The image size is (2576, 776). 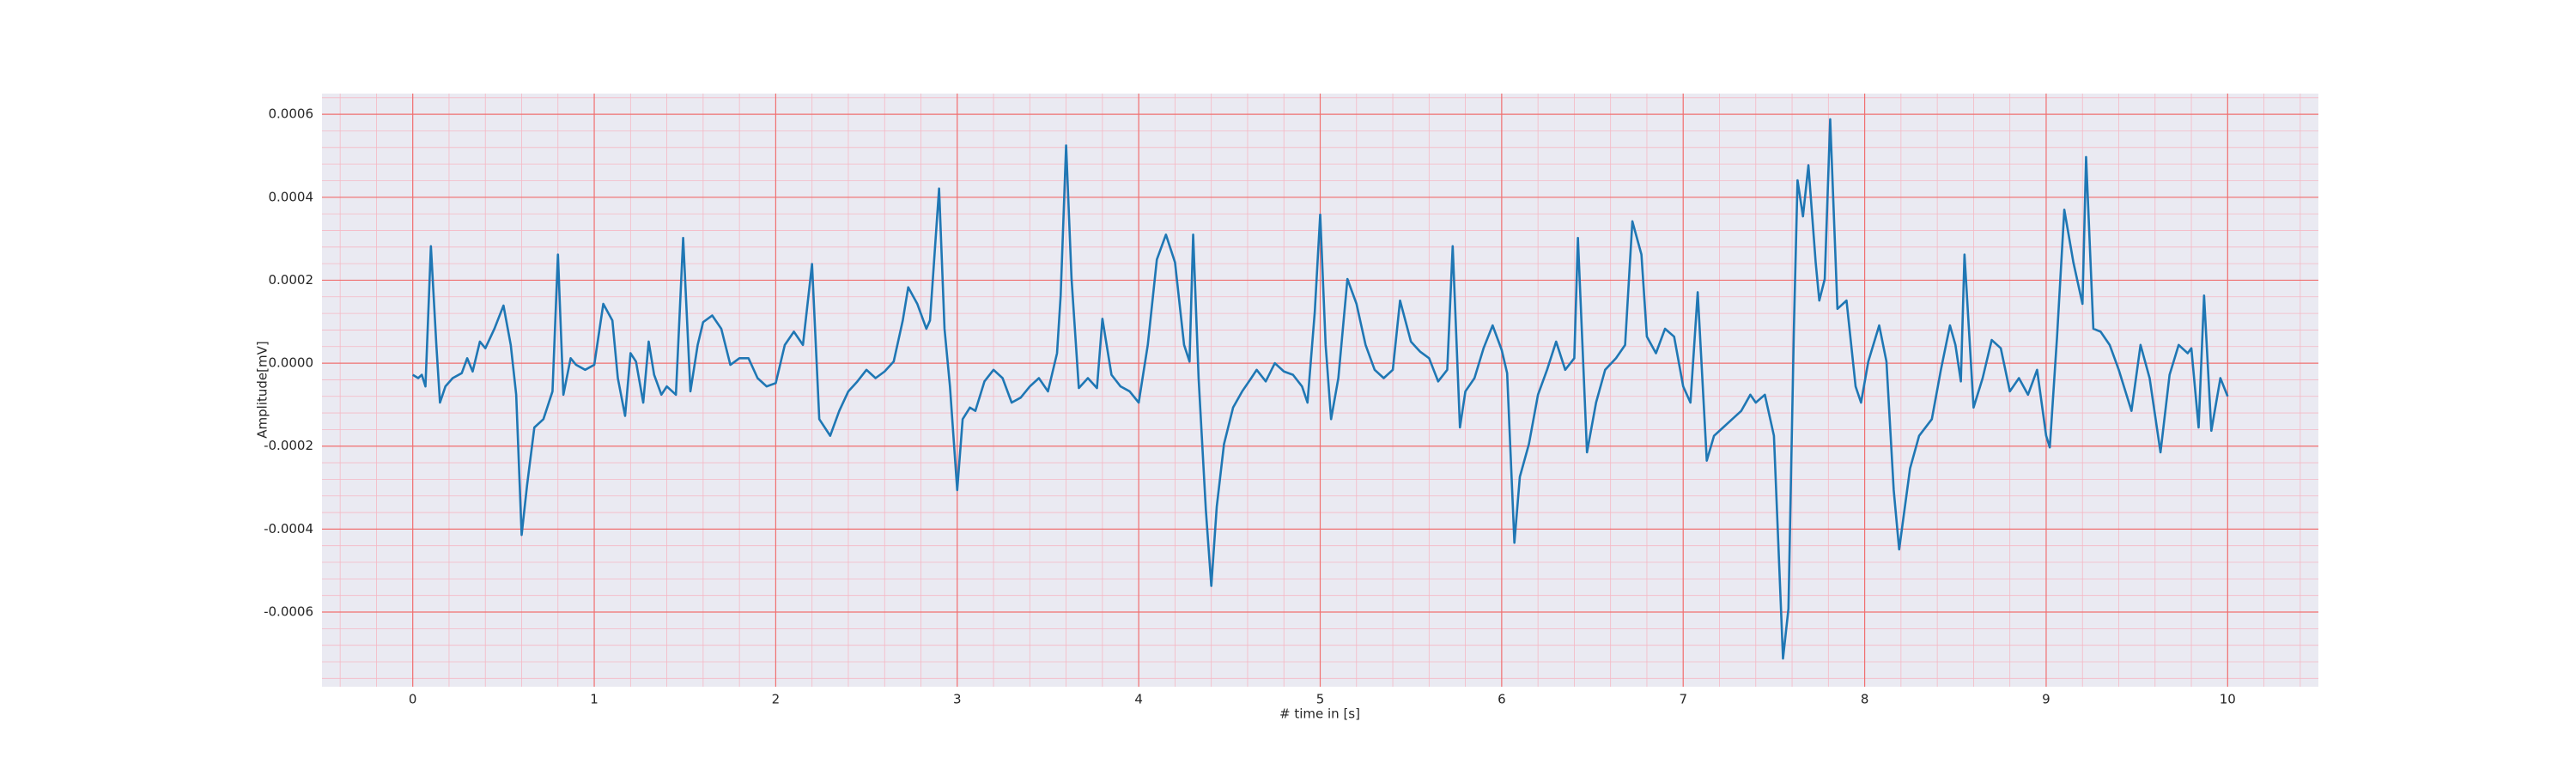 I want to click on y-tick-label: -0.0004, so click(x=289, y=529).